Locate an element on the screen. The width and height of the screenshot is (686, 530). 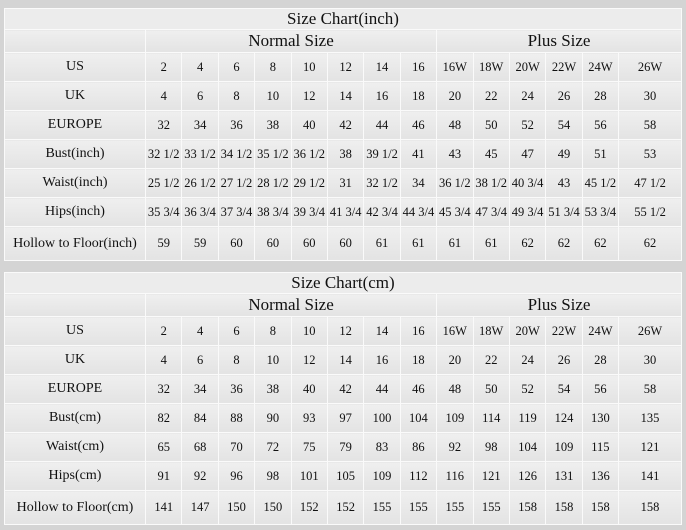
value-cell: 93 is located at coordinates (309, 418).